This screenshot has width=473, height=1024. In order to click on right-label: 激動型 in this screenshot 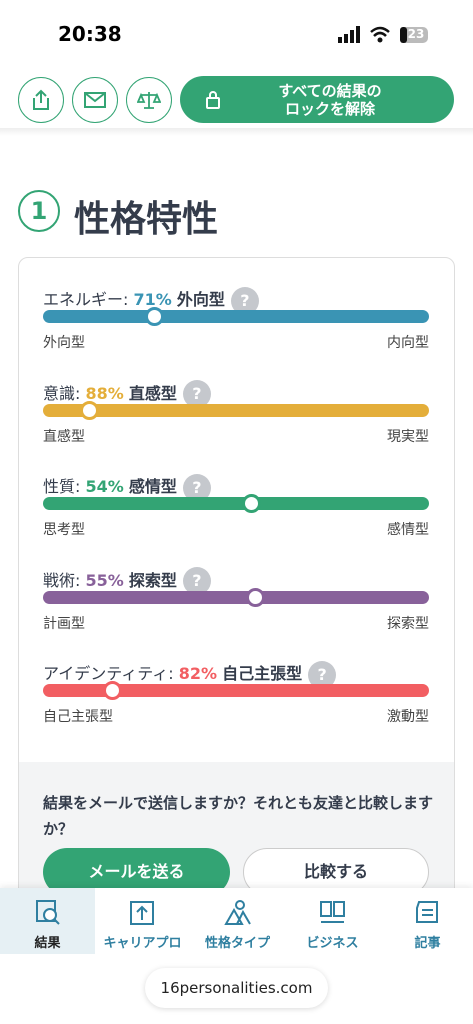, I will do `click(408, 717)`.